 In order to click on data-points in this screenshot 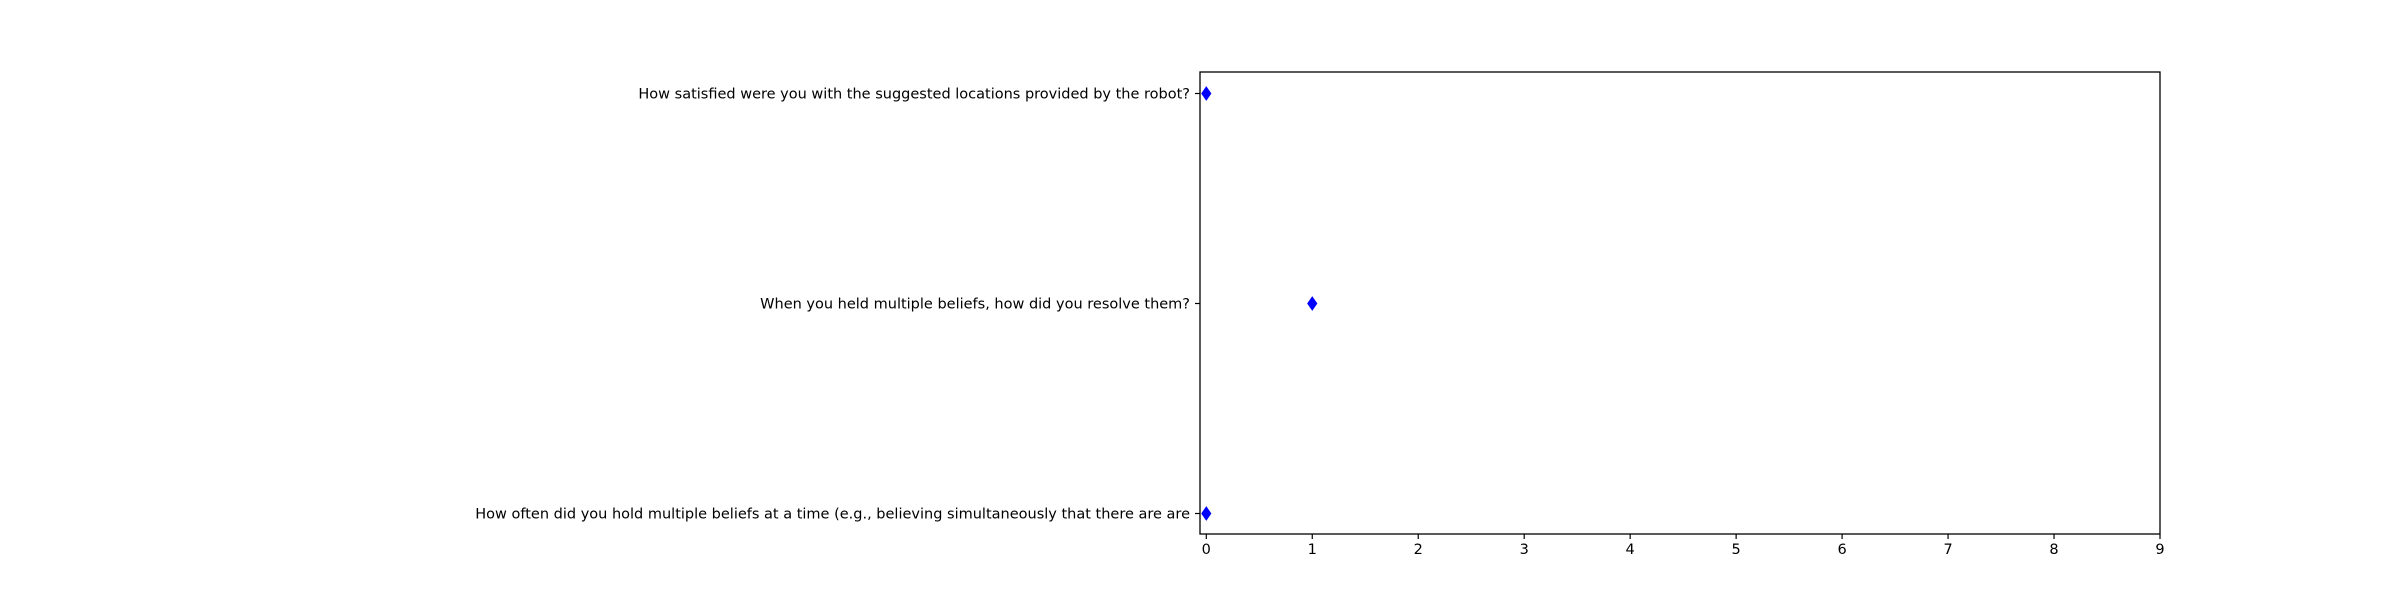, I will do `click(1259, 303)`.